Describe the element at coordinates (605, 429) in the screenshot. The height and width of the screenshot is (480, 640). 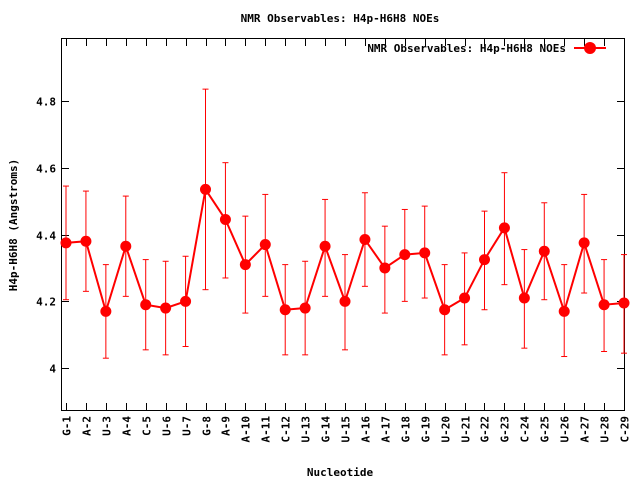
I see `x-tick-label: U-28` at that location.